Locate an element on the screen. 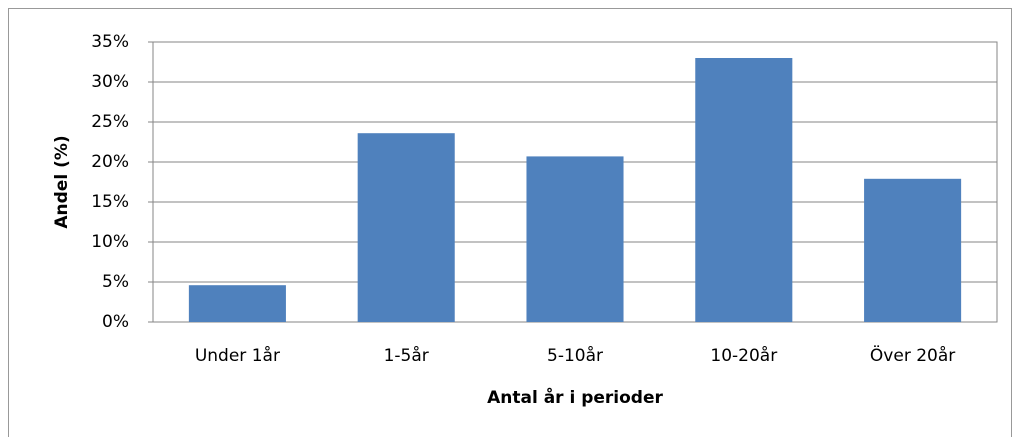 This screenshot has height=437, width=1013. y-axis-title: Andel (%) is located at coordinates (62, 181).